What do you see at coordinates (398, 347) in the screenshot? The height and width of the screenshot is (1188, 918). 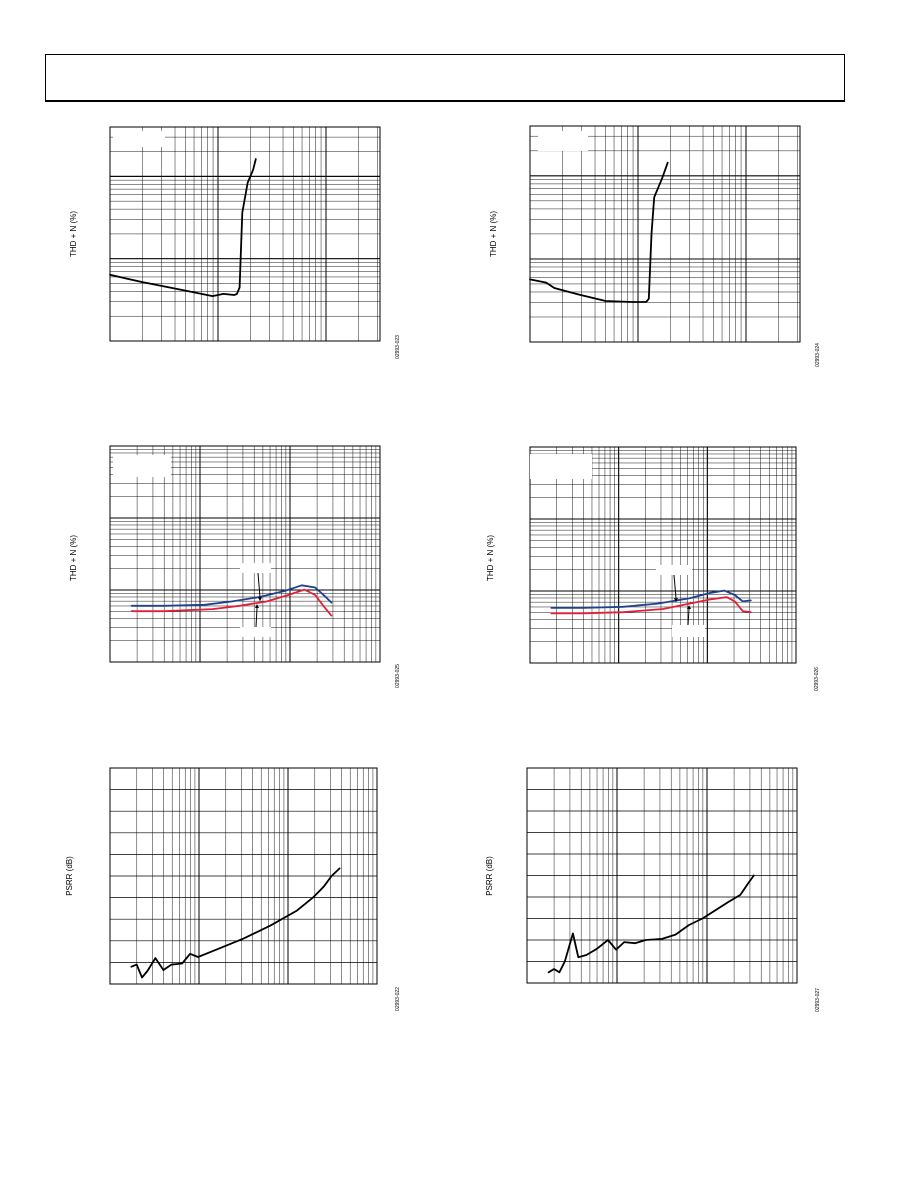 I see `figure-id: 02993-023` at bounding box center [398, 347].